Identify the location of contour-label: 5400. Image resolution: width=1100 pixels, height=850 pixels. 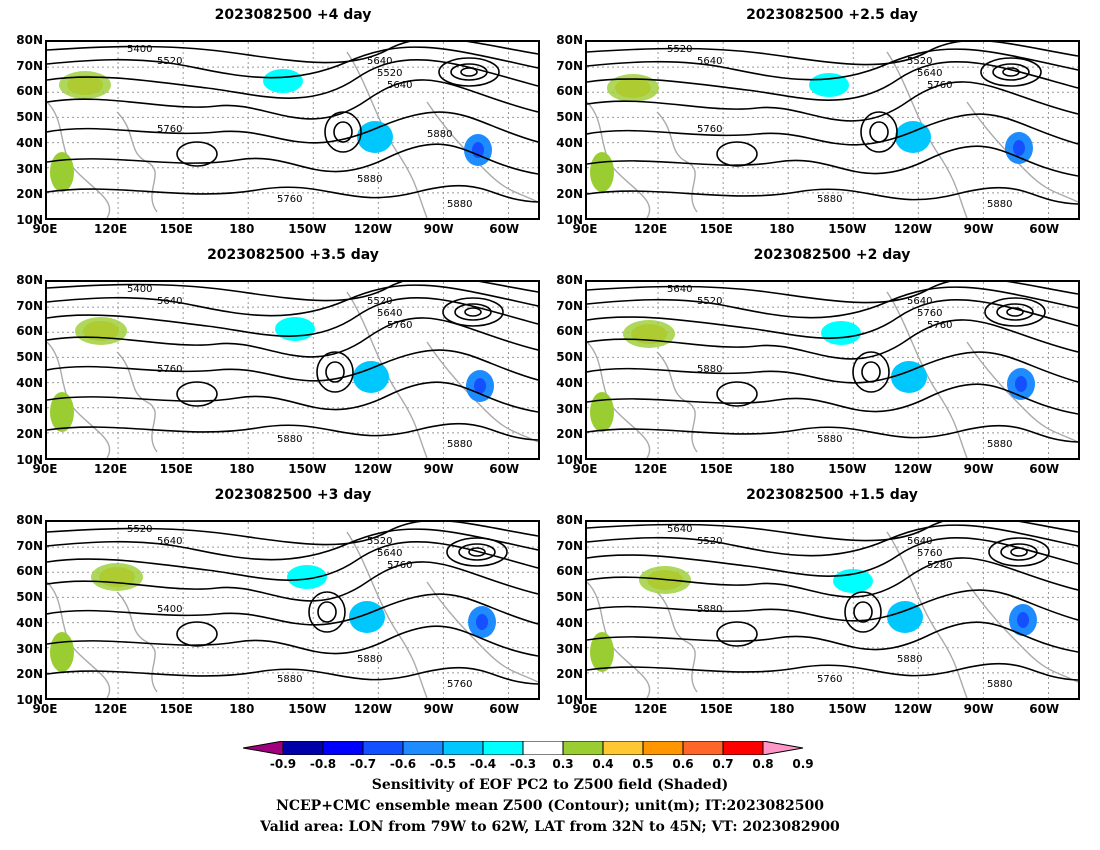
(139, 289).